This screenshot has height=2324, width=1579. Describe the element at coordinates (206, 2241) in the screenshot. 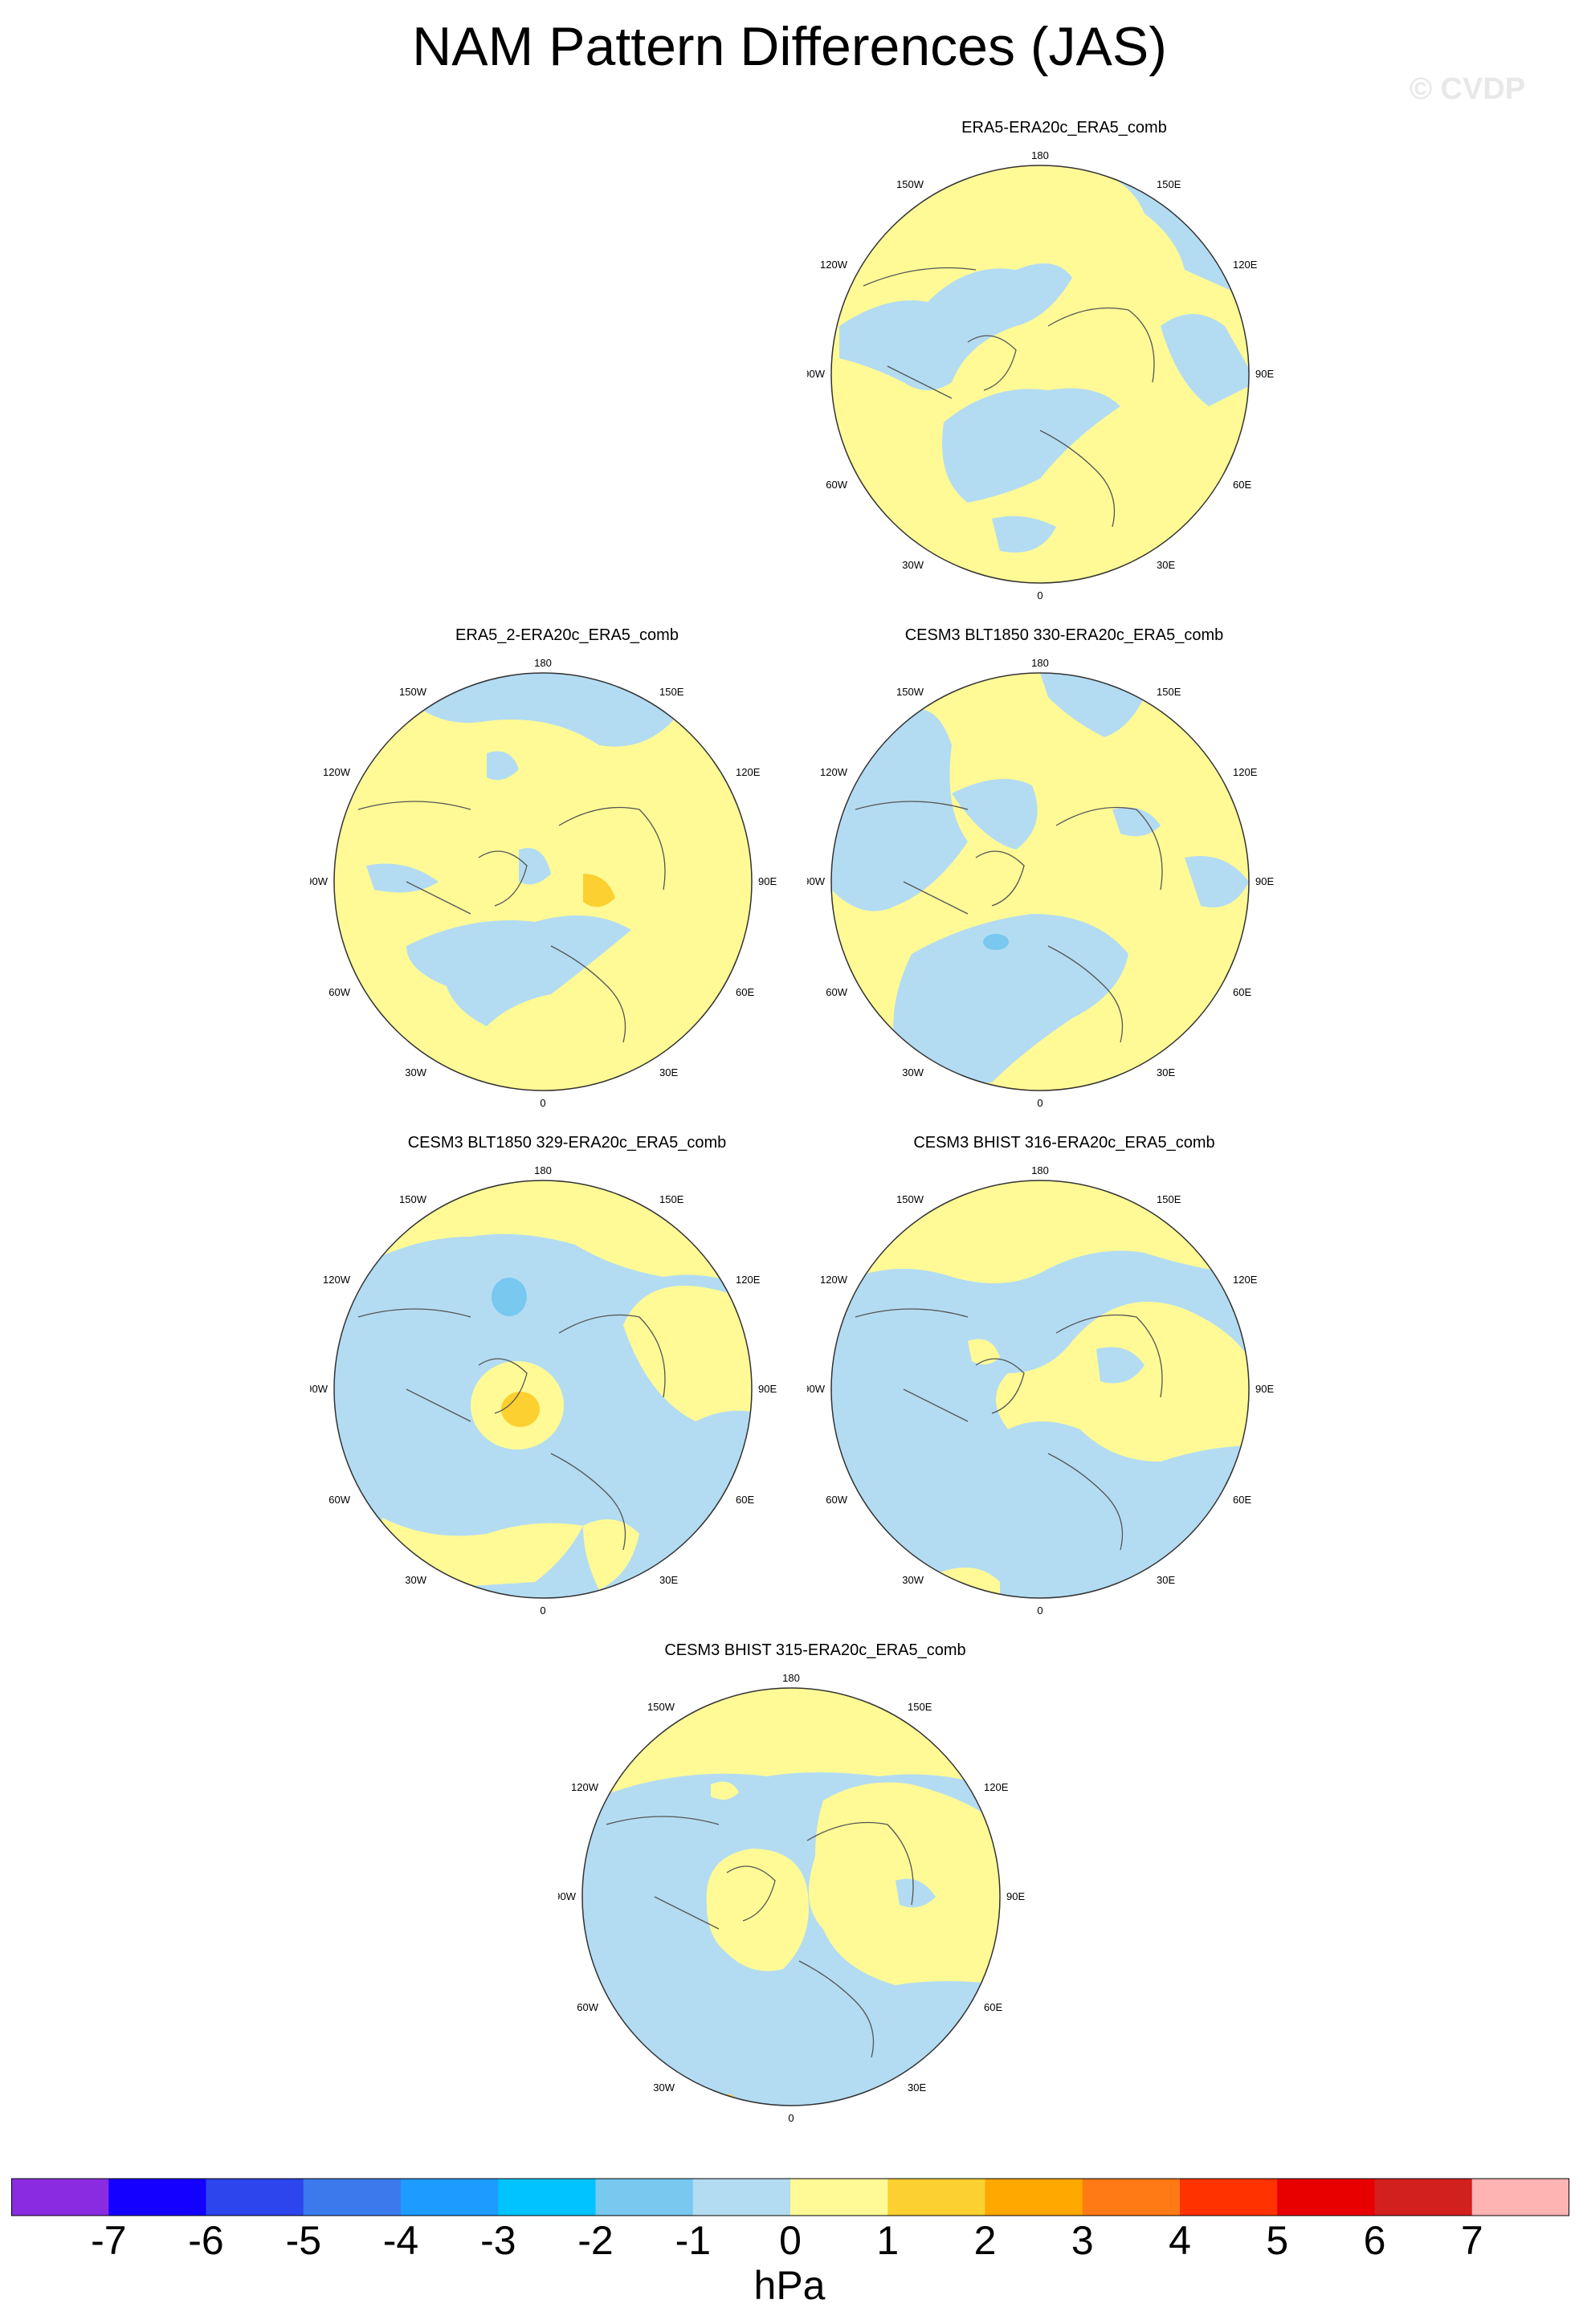

I see `colorbar-tick-label: -6` at that location.